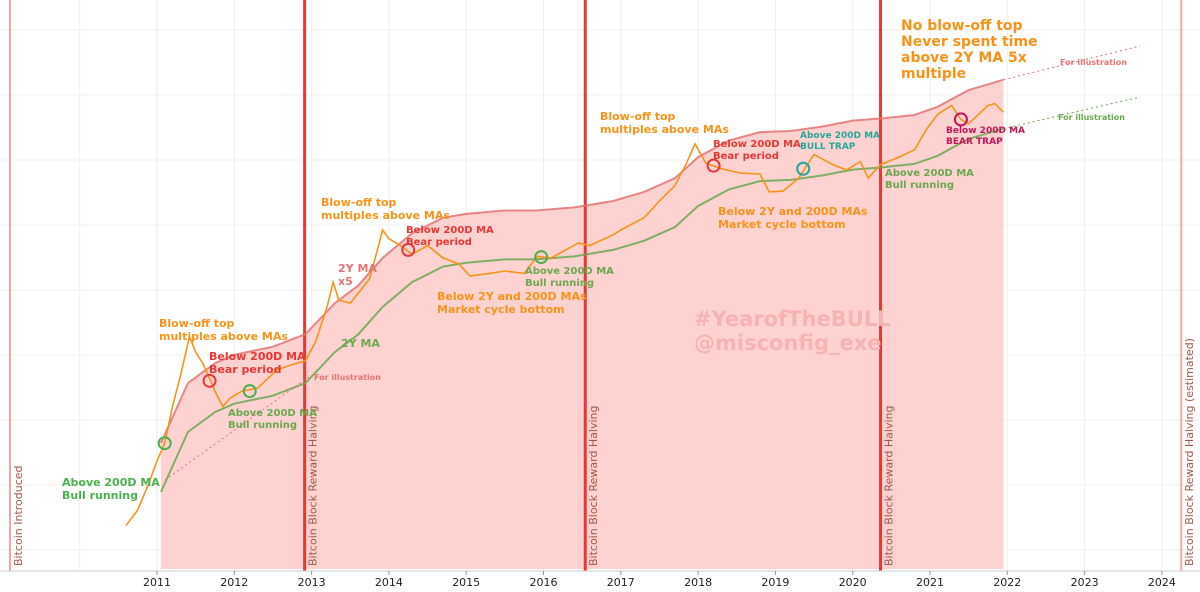  I want to click on x-tick-label: 2021, so click(930, 582).